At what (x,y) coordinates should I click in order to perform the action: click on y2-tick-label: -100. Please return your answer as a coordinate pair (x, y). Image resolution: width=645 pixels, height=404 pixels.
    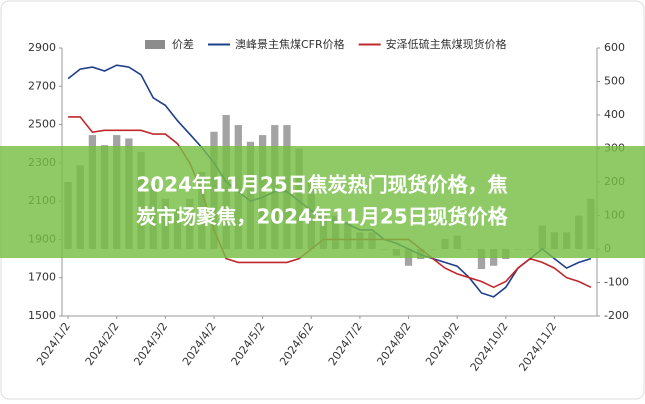
    Looking at the image, I should click on (616, 282).